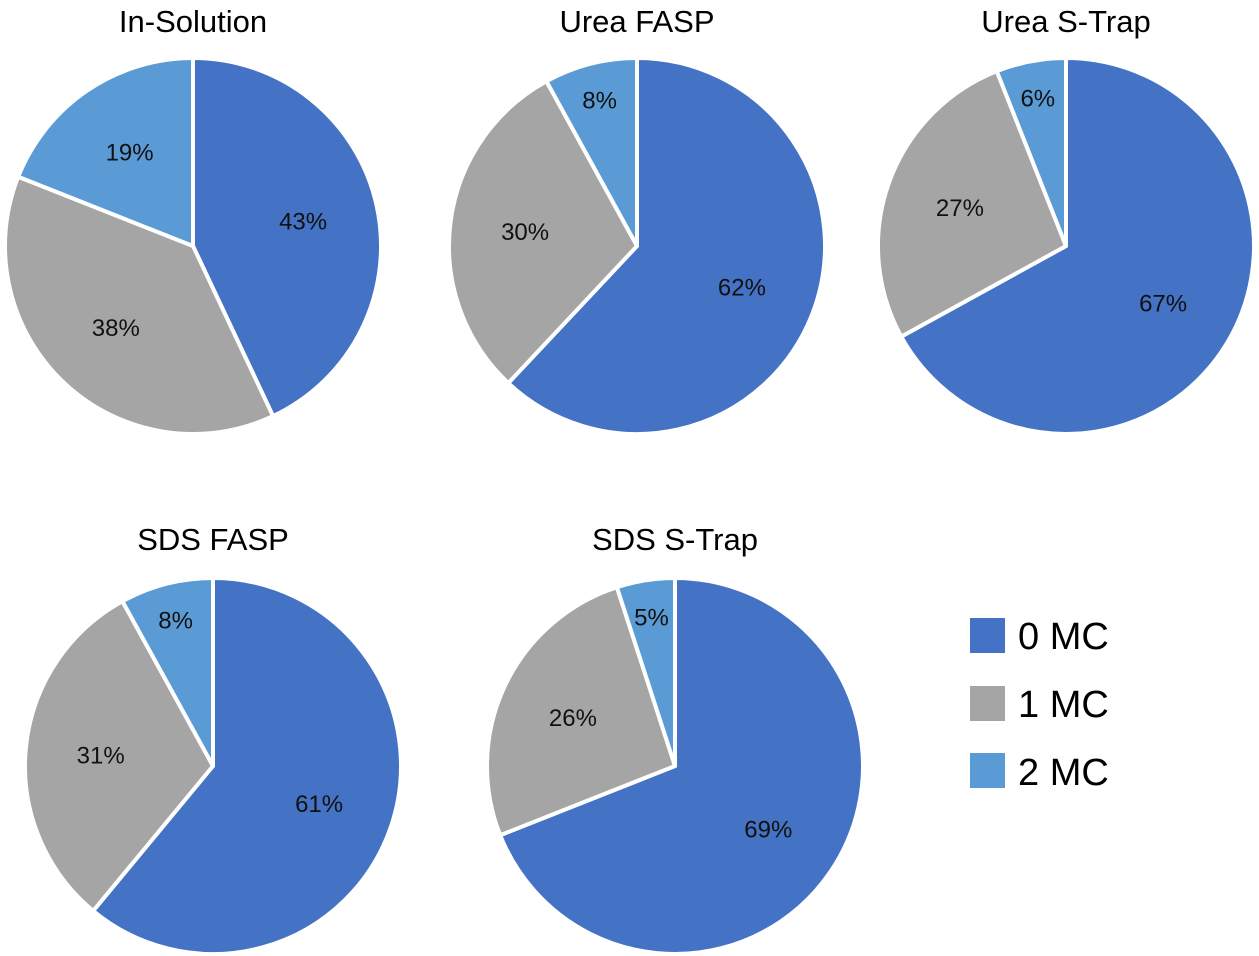 The width and height of the screenshot is (1259, 956). Describe the element at coordinates (1063, 705) in the screenshot. I see `legend-label-1-mc: 1 MC` at that location.